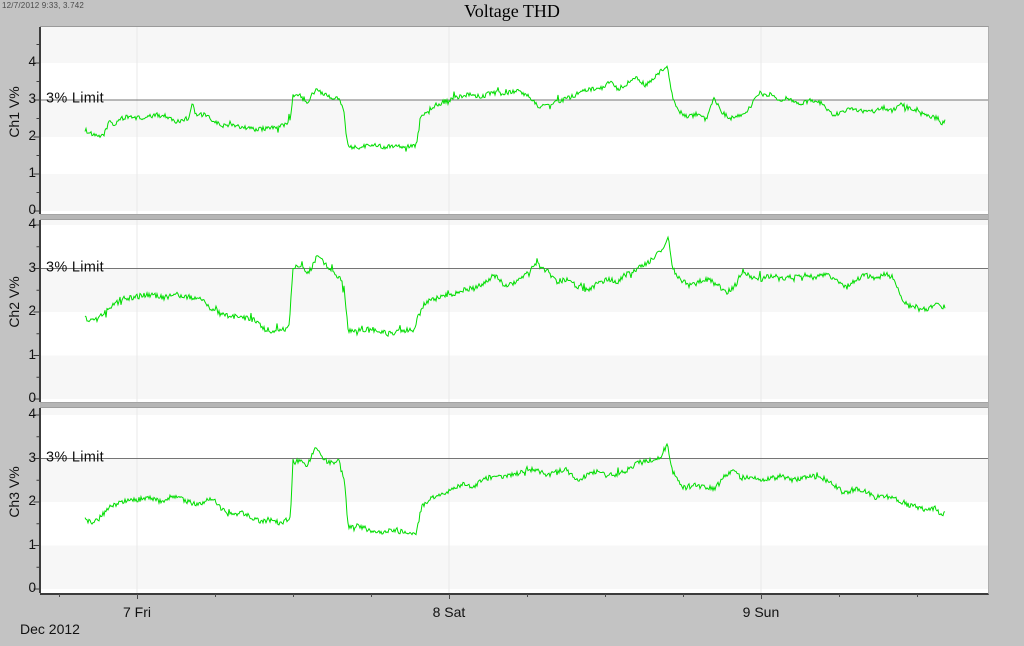  What do you see at coordinates (50, 629) in the screenshot?
I see `x-axis-month-label: Dec 2012` at bounding box center [50, 629].